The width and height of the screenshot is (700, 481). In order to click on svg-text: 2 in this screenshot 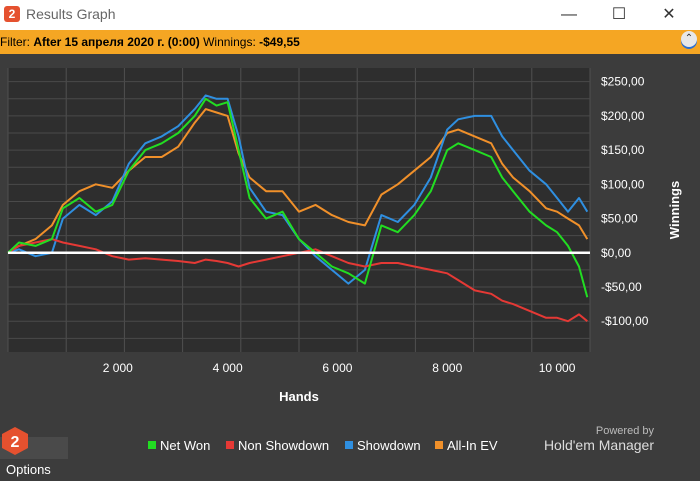, I will do `click(15, 442)`.